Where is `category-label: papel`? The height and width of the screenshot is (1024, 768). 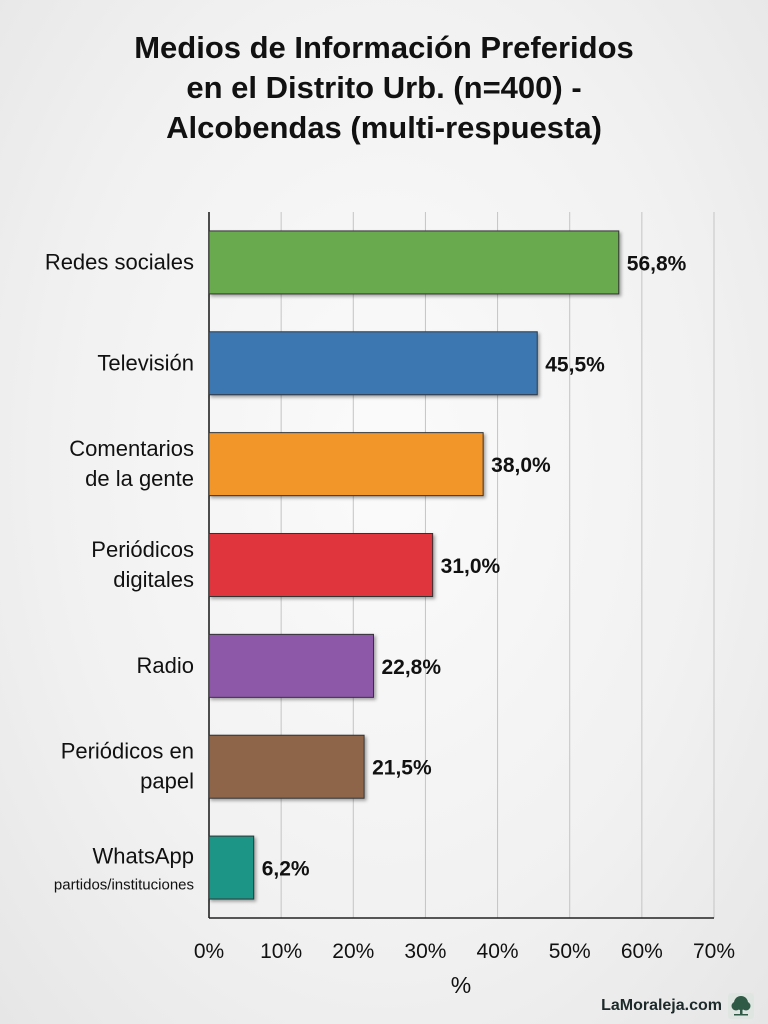 category-label: papel is located at coordinates (167, 781).